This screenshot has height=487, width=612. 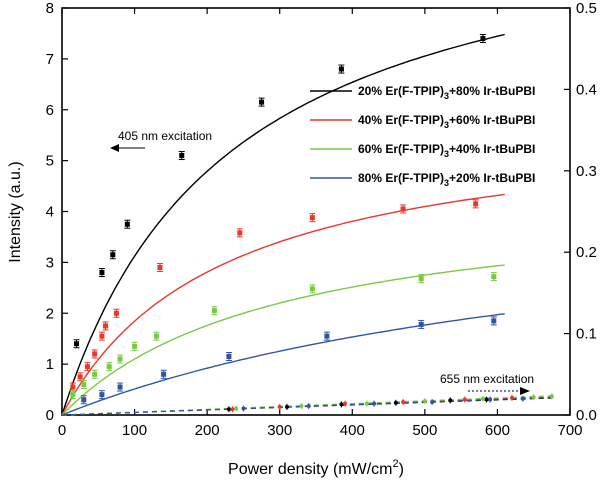 I want to click on y-left-tick-label: 4, so click(x=50, y=212).